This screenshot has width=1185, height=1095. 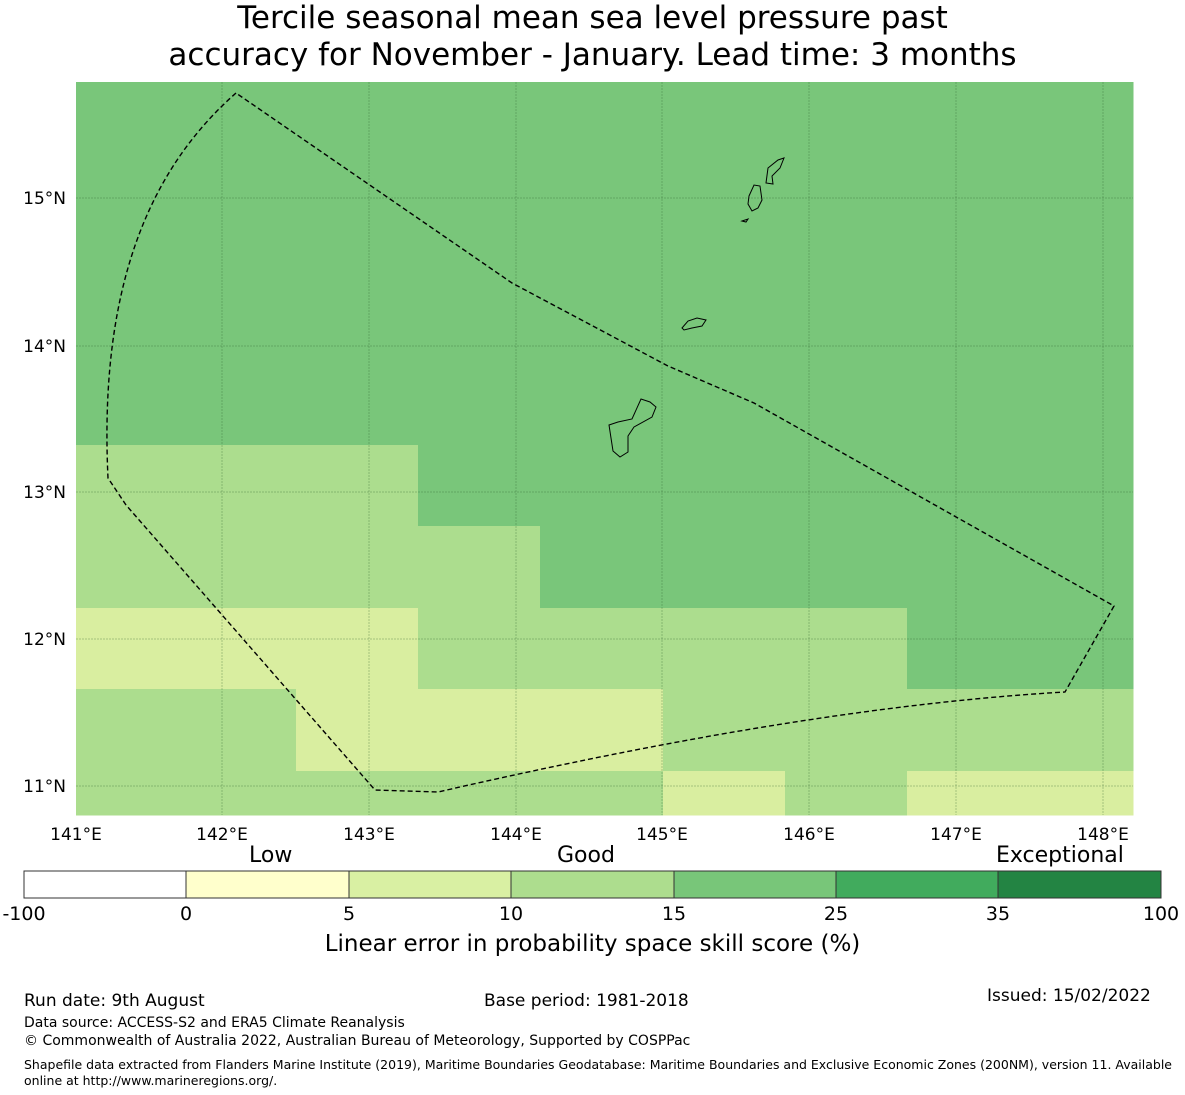 I want to click on latitude-tick-label: 14°N, so click(x=44, y=347).